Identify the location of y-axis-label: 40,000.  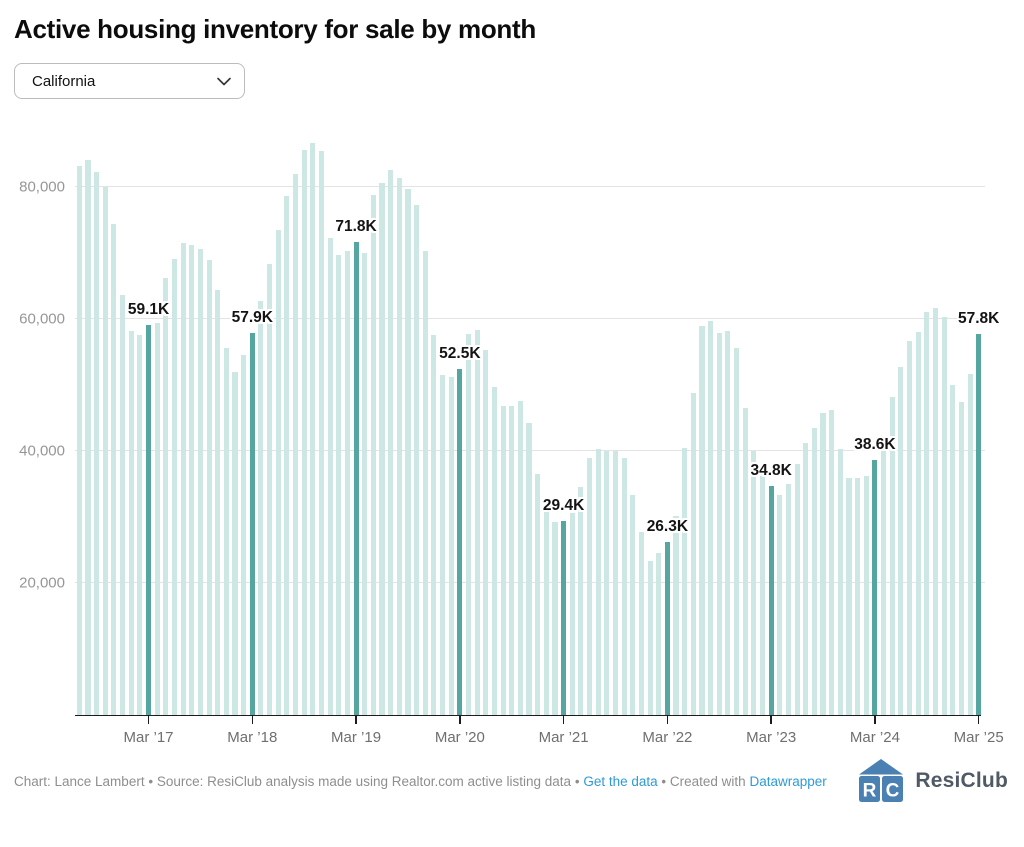
(42, 451).